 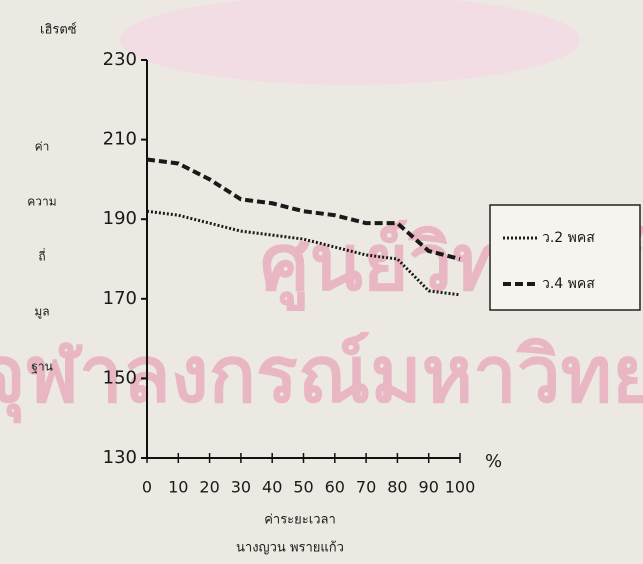 I want to click on y-tick-label: 150, so click(x=120, y=377).